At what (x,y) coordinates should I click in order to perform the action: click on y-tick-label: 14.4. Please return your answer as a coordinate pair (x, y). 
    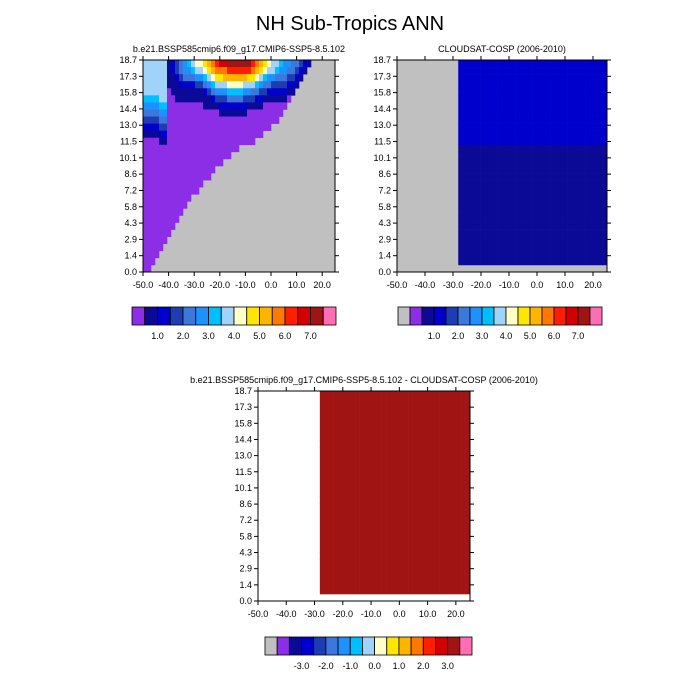
    Looking at the image, I should click on (243, 439).